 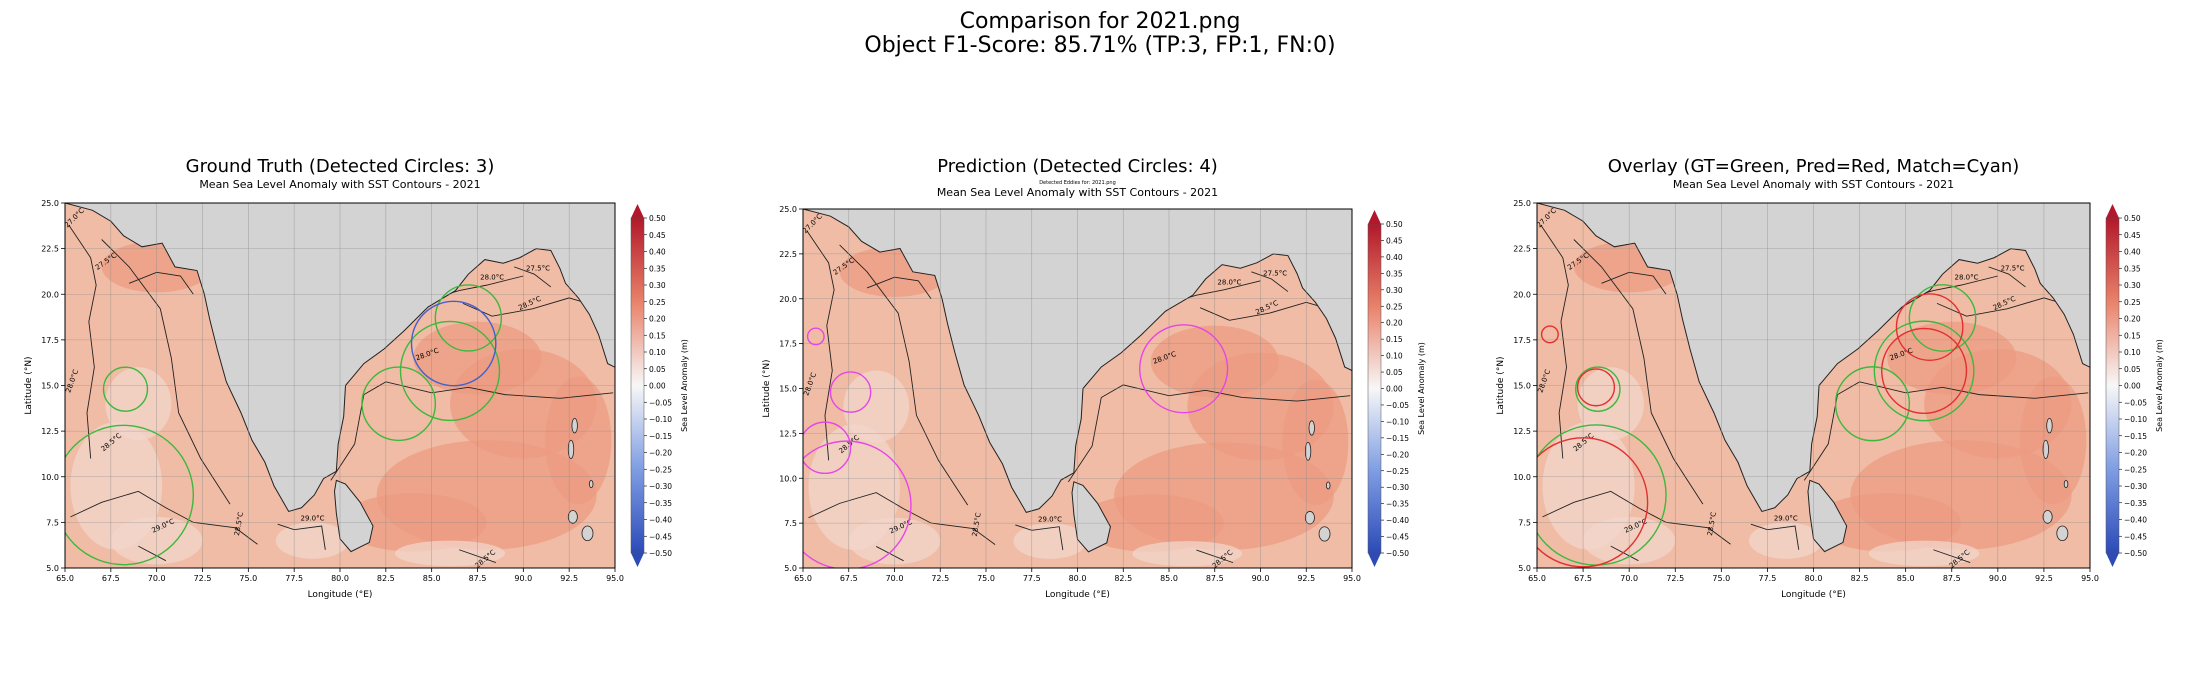 I want to click on x-tick-label: 92.5, so click(x=1306, y=578).